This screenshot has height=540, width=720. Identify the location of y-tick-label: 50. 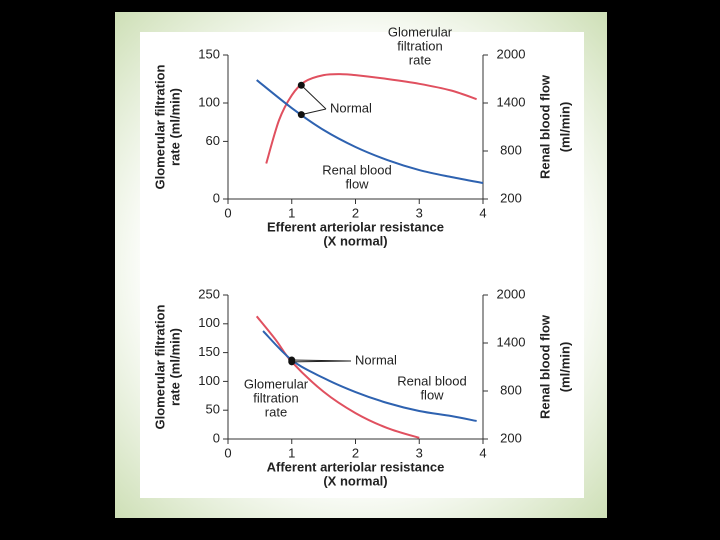
(213, 409).